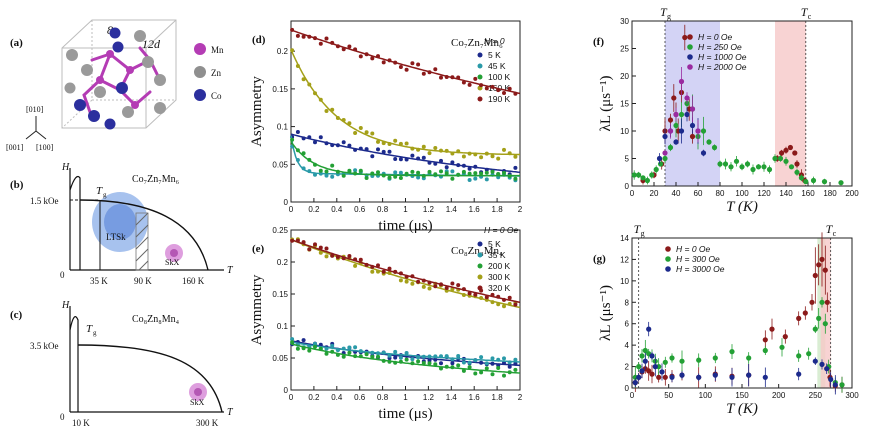 Image resolution: width=883 pixels, height=436 pixels. What do you see at coordinates (627, 324) in the screenshot?
I see `y-tick-label: 6` at bounding box center [627, 324].